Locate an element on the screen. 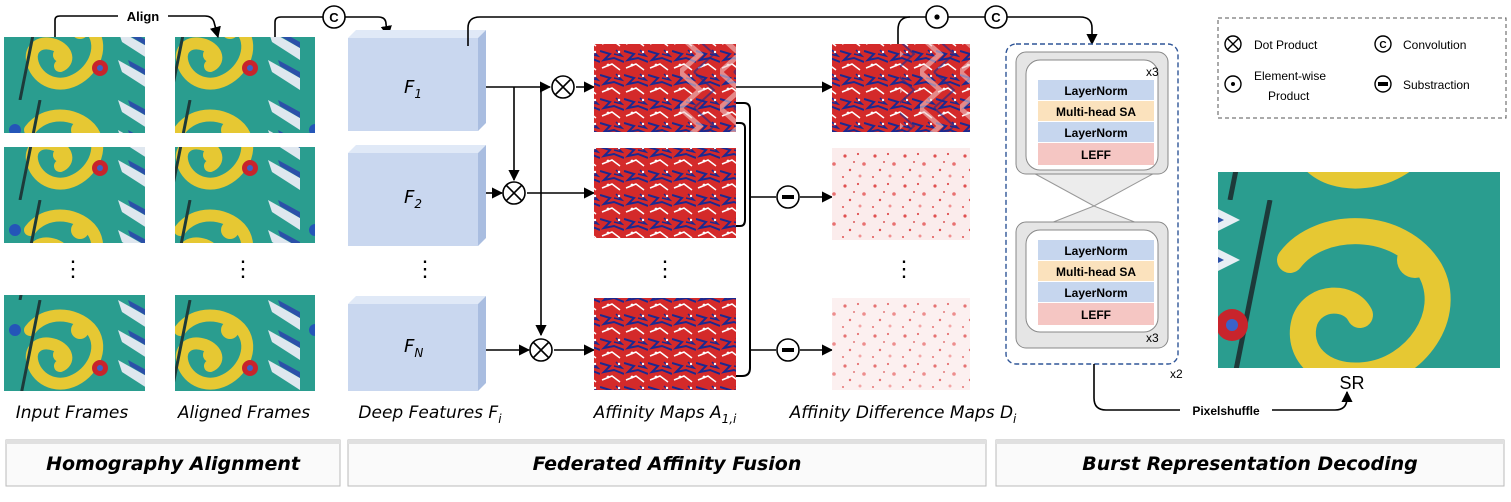 Image resolution: width=1511 pixels, height=502 pixels. feature-block-n is located at coordinates (417, 343).